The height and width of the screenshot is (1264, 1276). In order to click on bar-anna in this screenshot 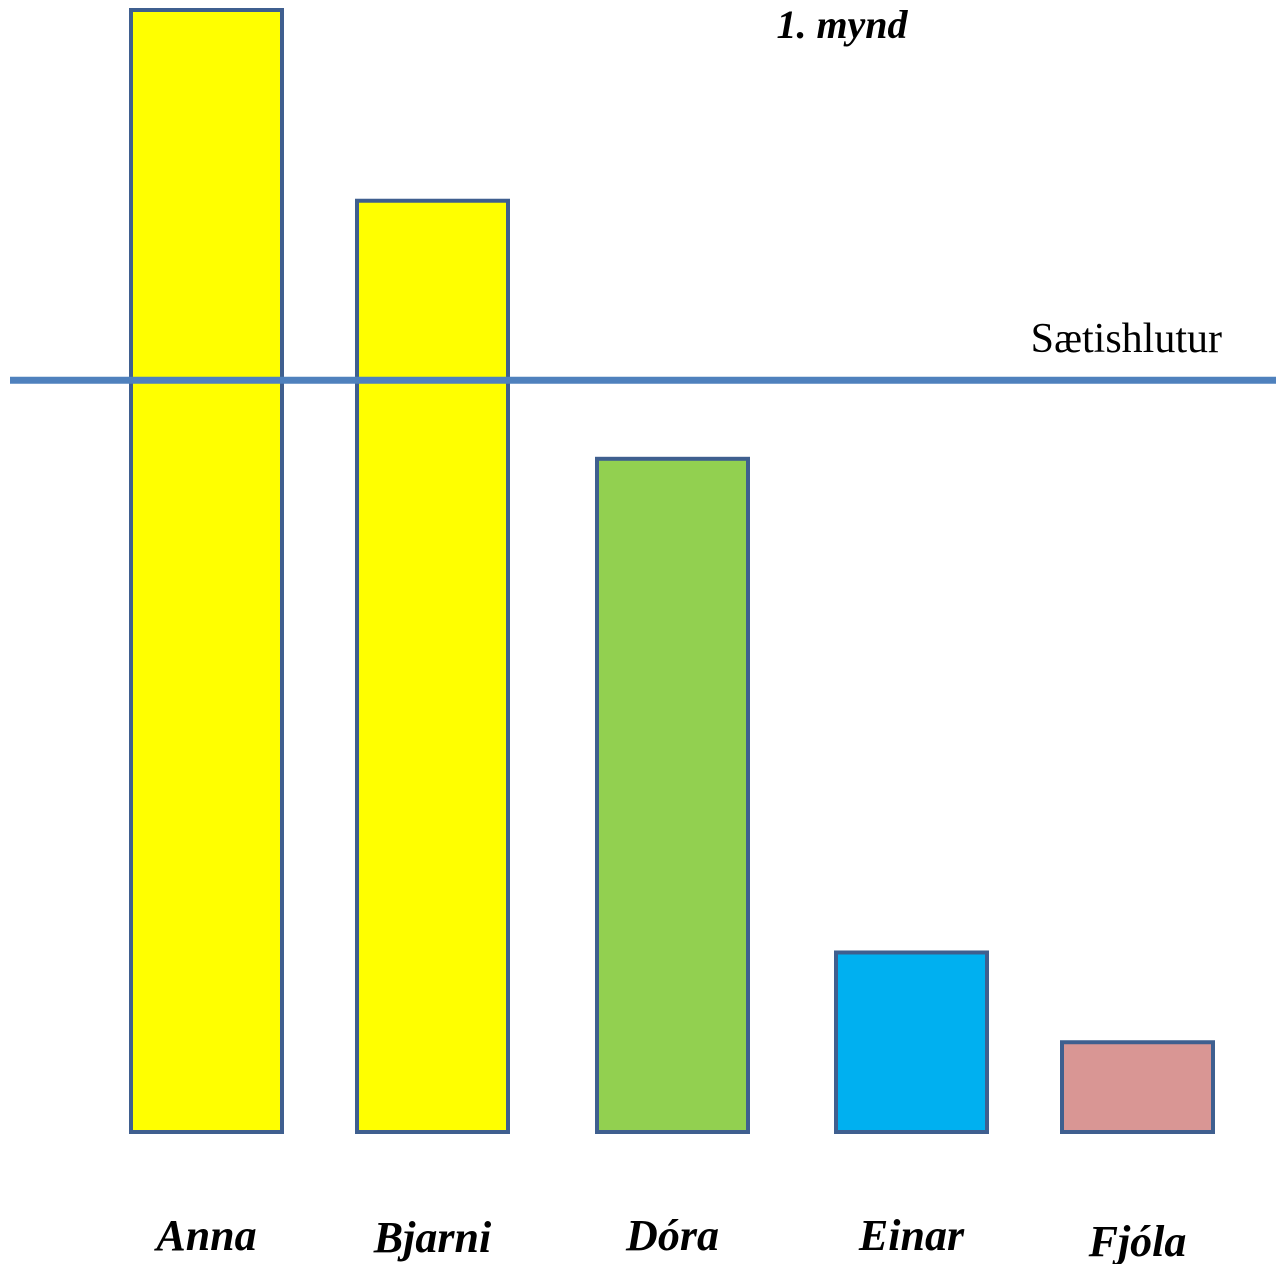, I will do `click(206, 571)`.